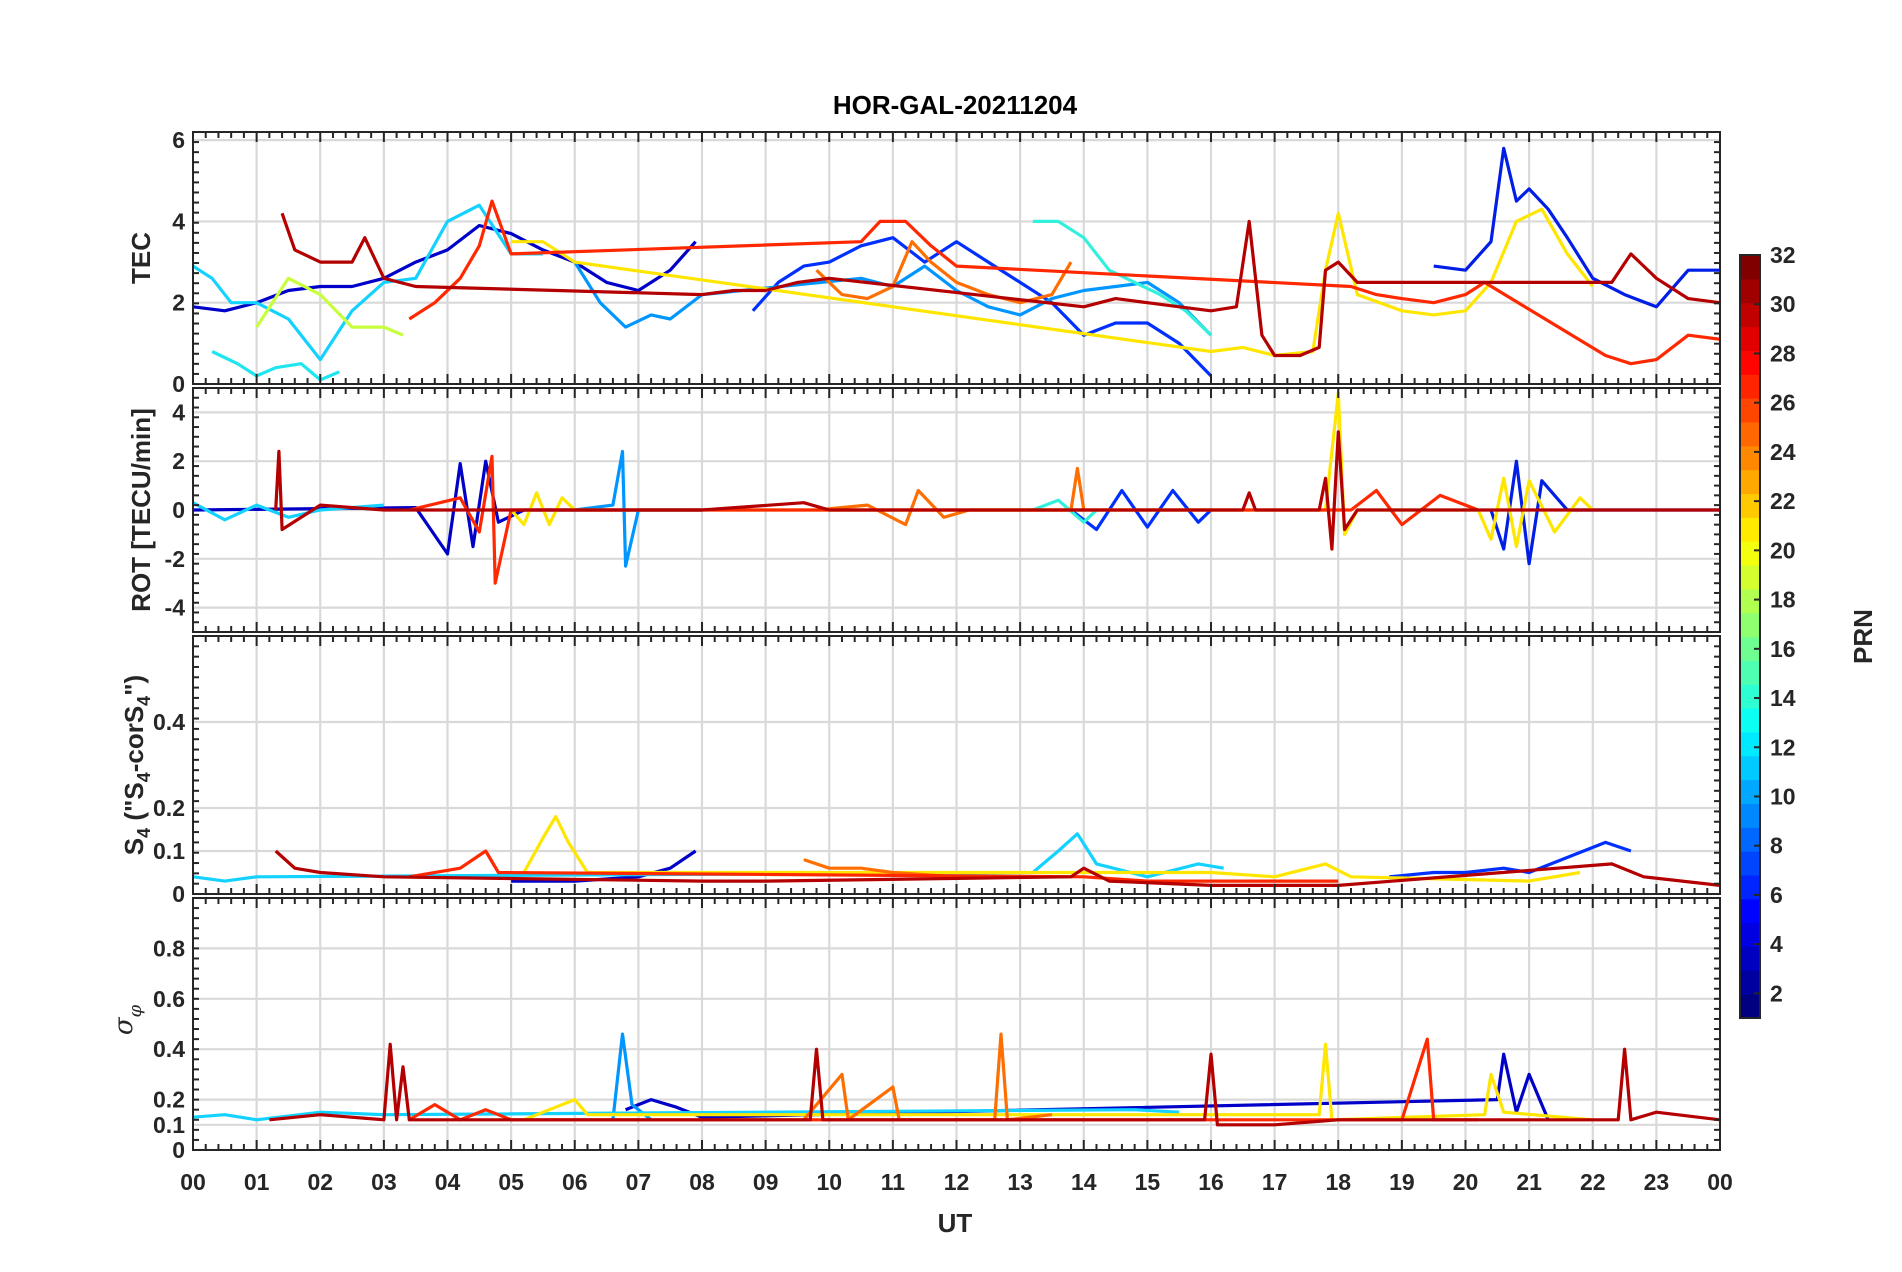  I want to click on x-tick-label: 14, so click(1084, 1182).